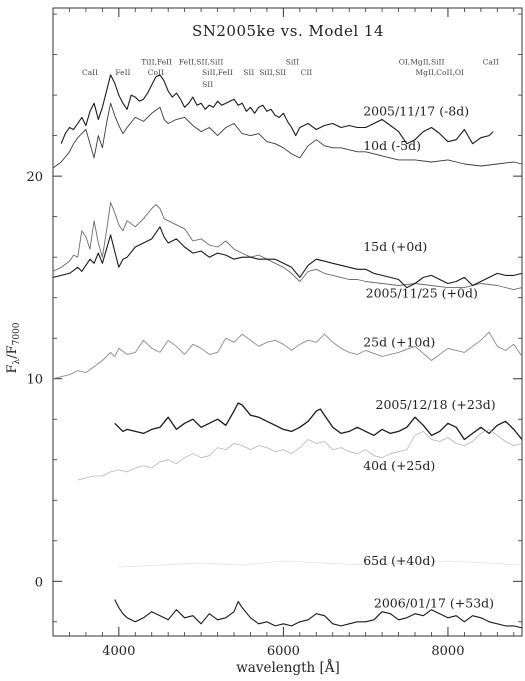 The image size is (525, 681). I want to click on chart-title: SN2005ke vs. Model 14, so click(288, 31).